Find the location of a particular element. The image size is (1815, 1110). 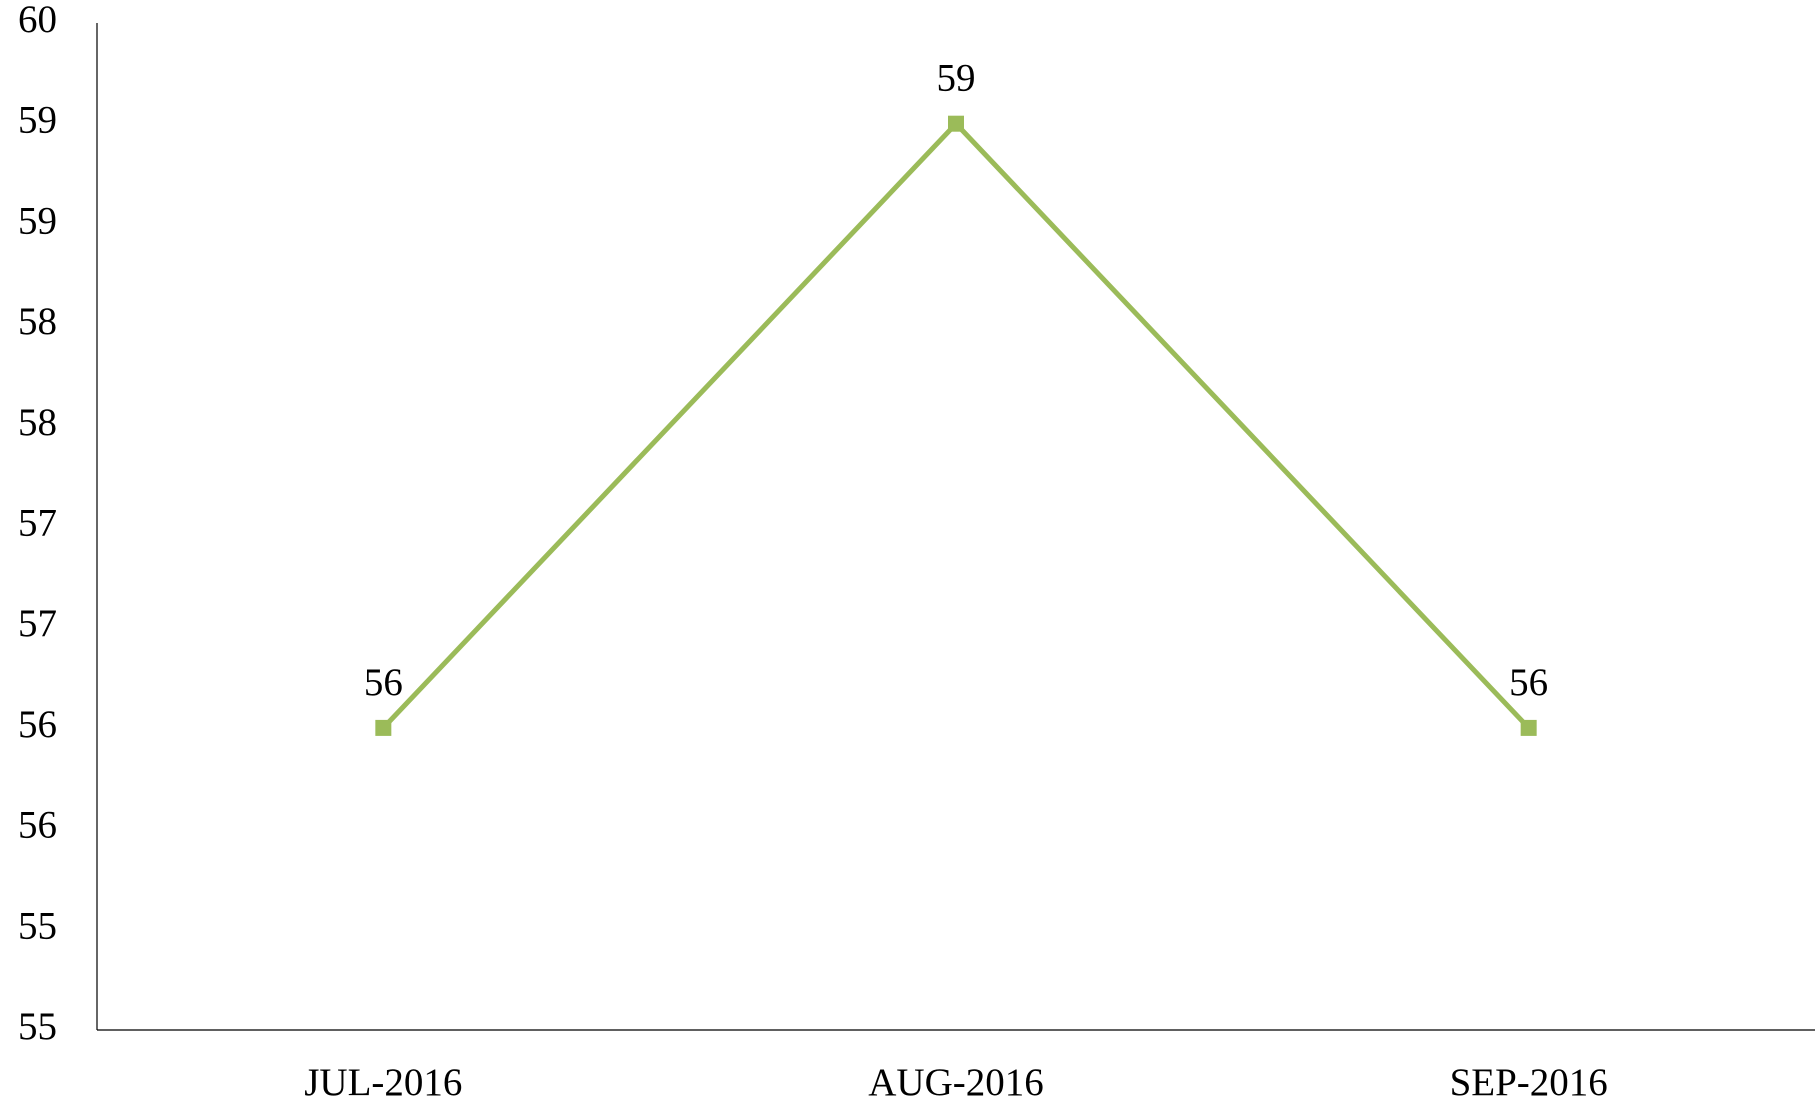

x-tick-label: AUG-2016 is located at coordinates (955, 1082).